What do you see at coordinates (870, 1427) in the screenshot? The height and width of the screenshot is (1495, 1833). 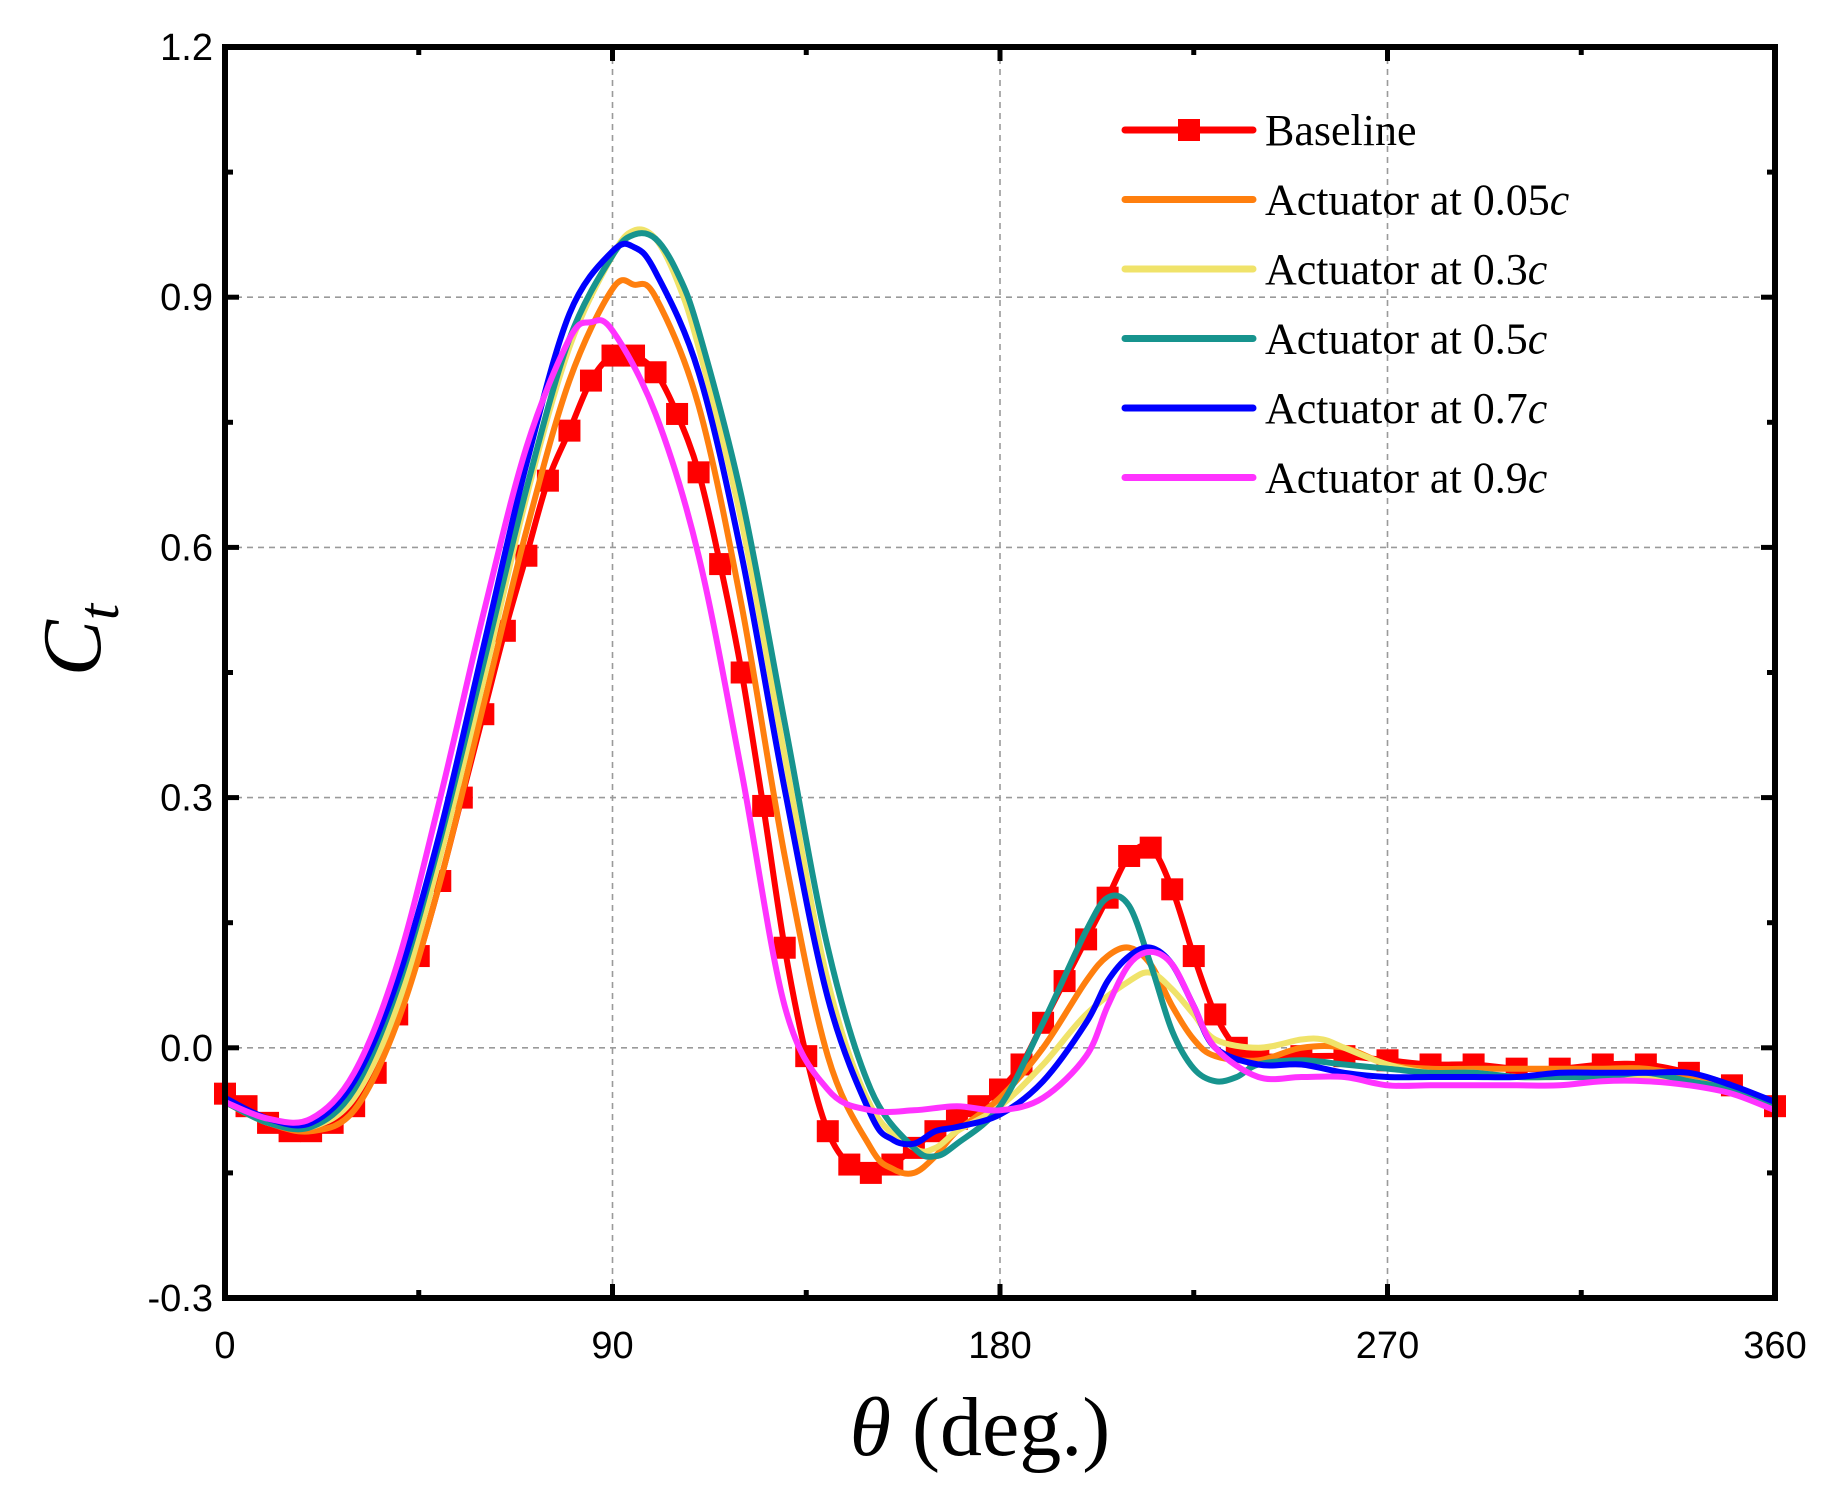 I see `x-axis-symbol: θ` at bounding box center [870, 1427].